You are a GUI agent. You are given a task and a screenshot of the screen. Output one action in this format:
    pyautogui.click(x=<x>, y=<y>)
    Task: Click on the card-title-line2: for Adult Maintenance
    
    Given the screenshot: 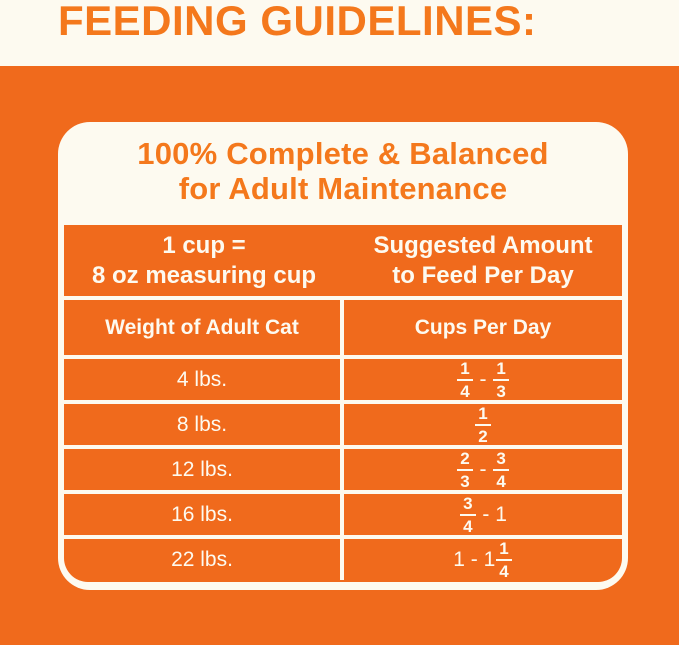 What is the action you would take?
    pyautogui.click(x=343, y=188)
    